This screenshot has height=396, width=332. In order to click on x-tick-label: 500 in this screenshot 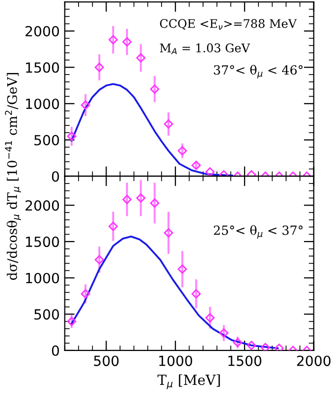, I will do `click(106, 361)`.